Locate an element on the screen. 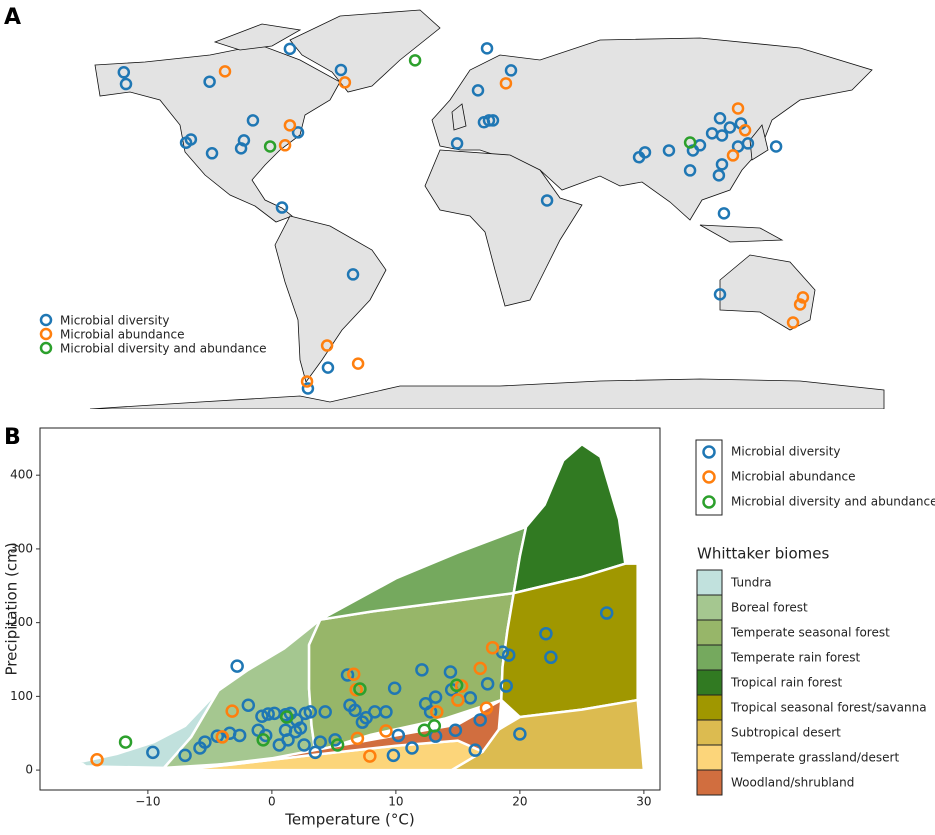 The height and width of the screenshot is (835, 935). x-tick-label: 30 is located at coordinates (643, 802).